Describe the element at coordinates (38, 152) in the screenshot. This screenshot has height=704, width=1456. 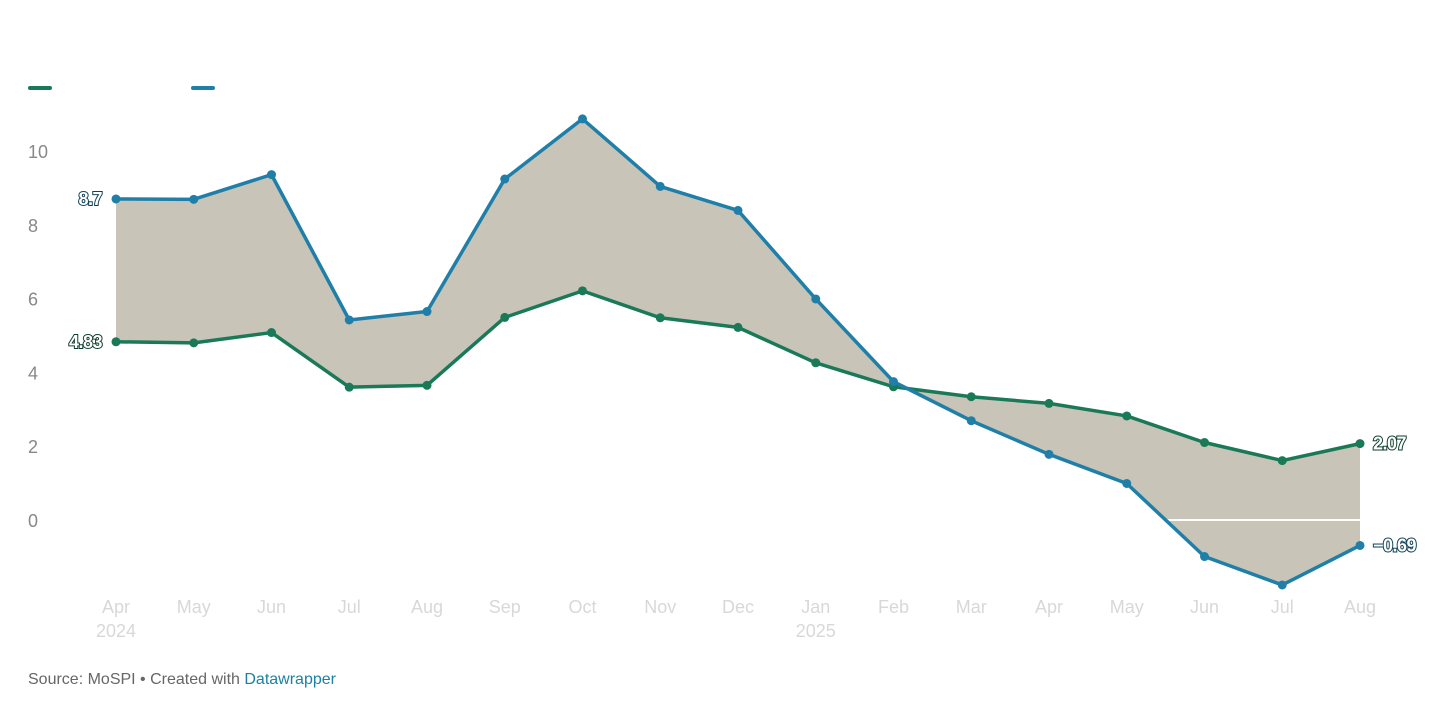
I see `y-tick-label: 10` at that location.